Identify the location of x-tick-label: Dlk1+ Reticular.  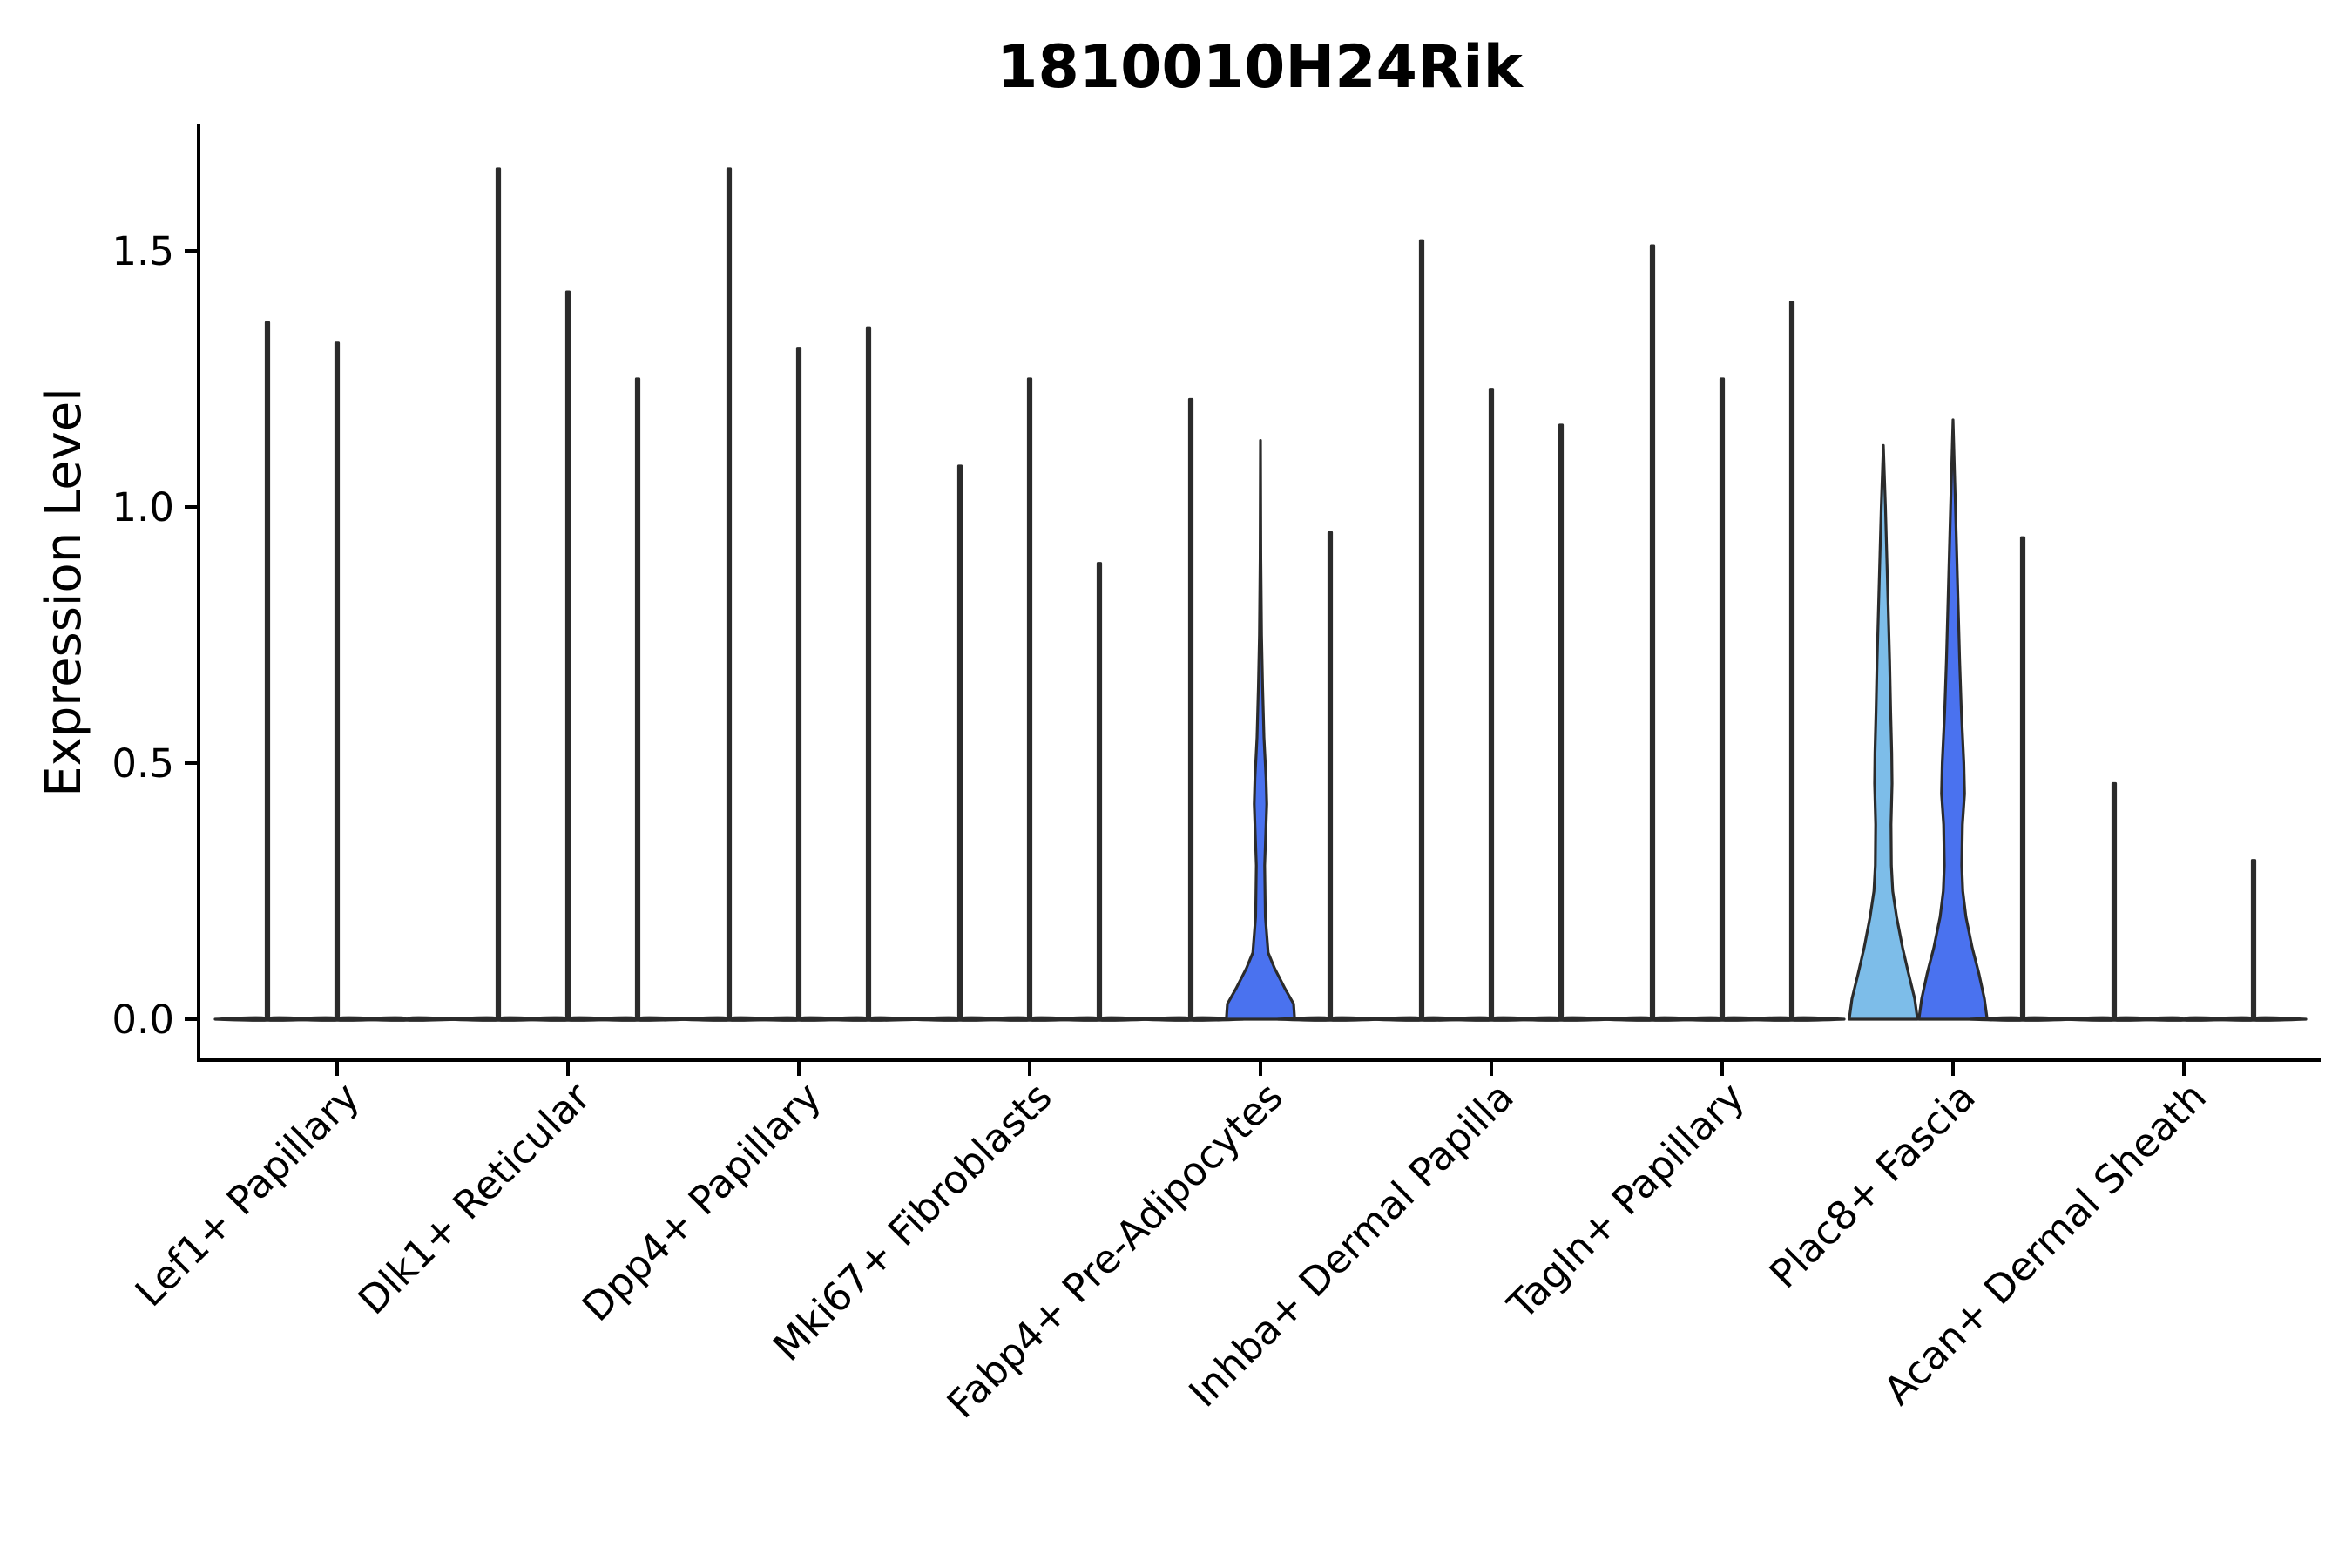
(474, 1198).